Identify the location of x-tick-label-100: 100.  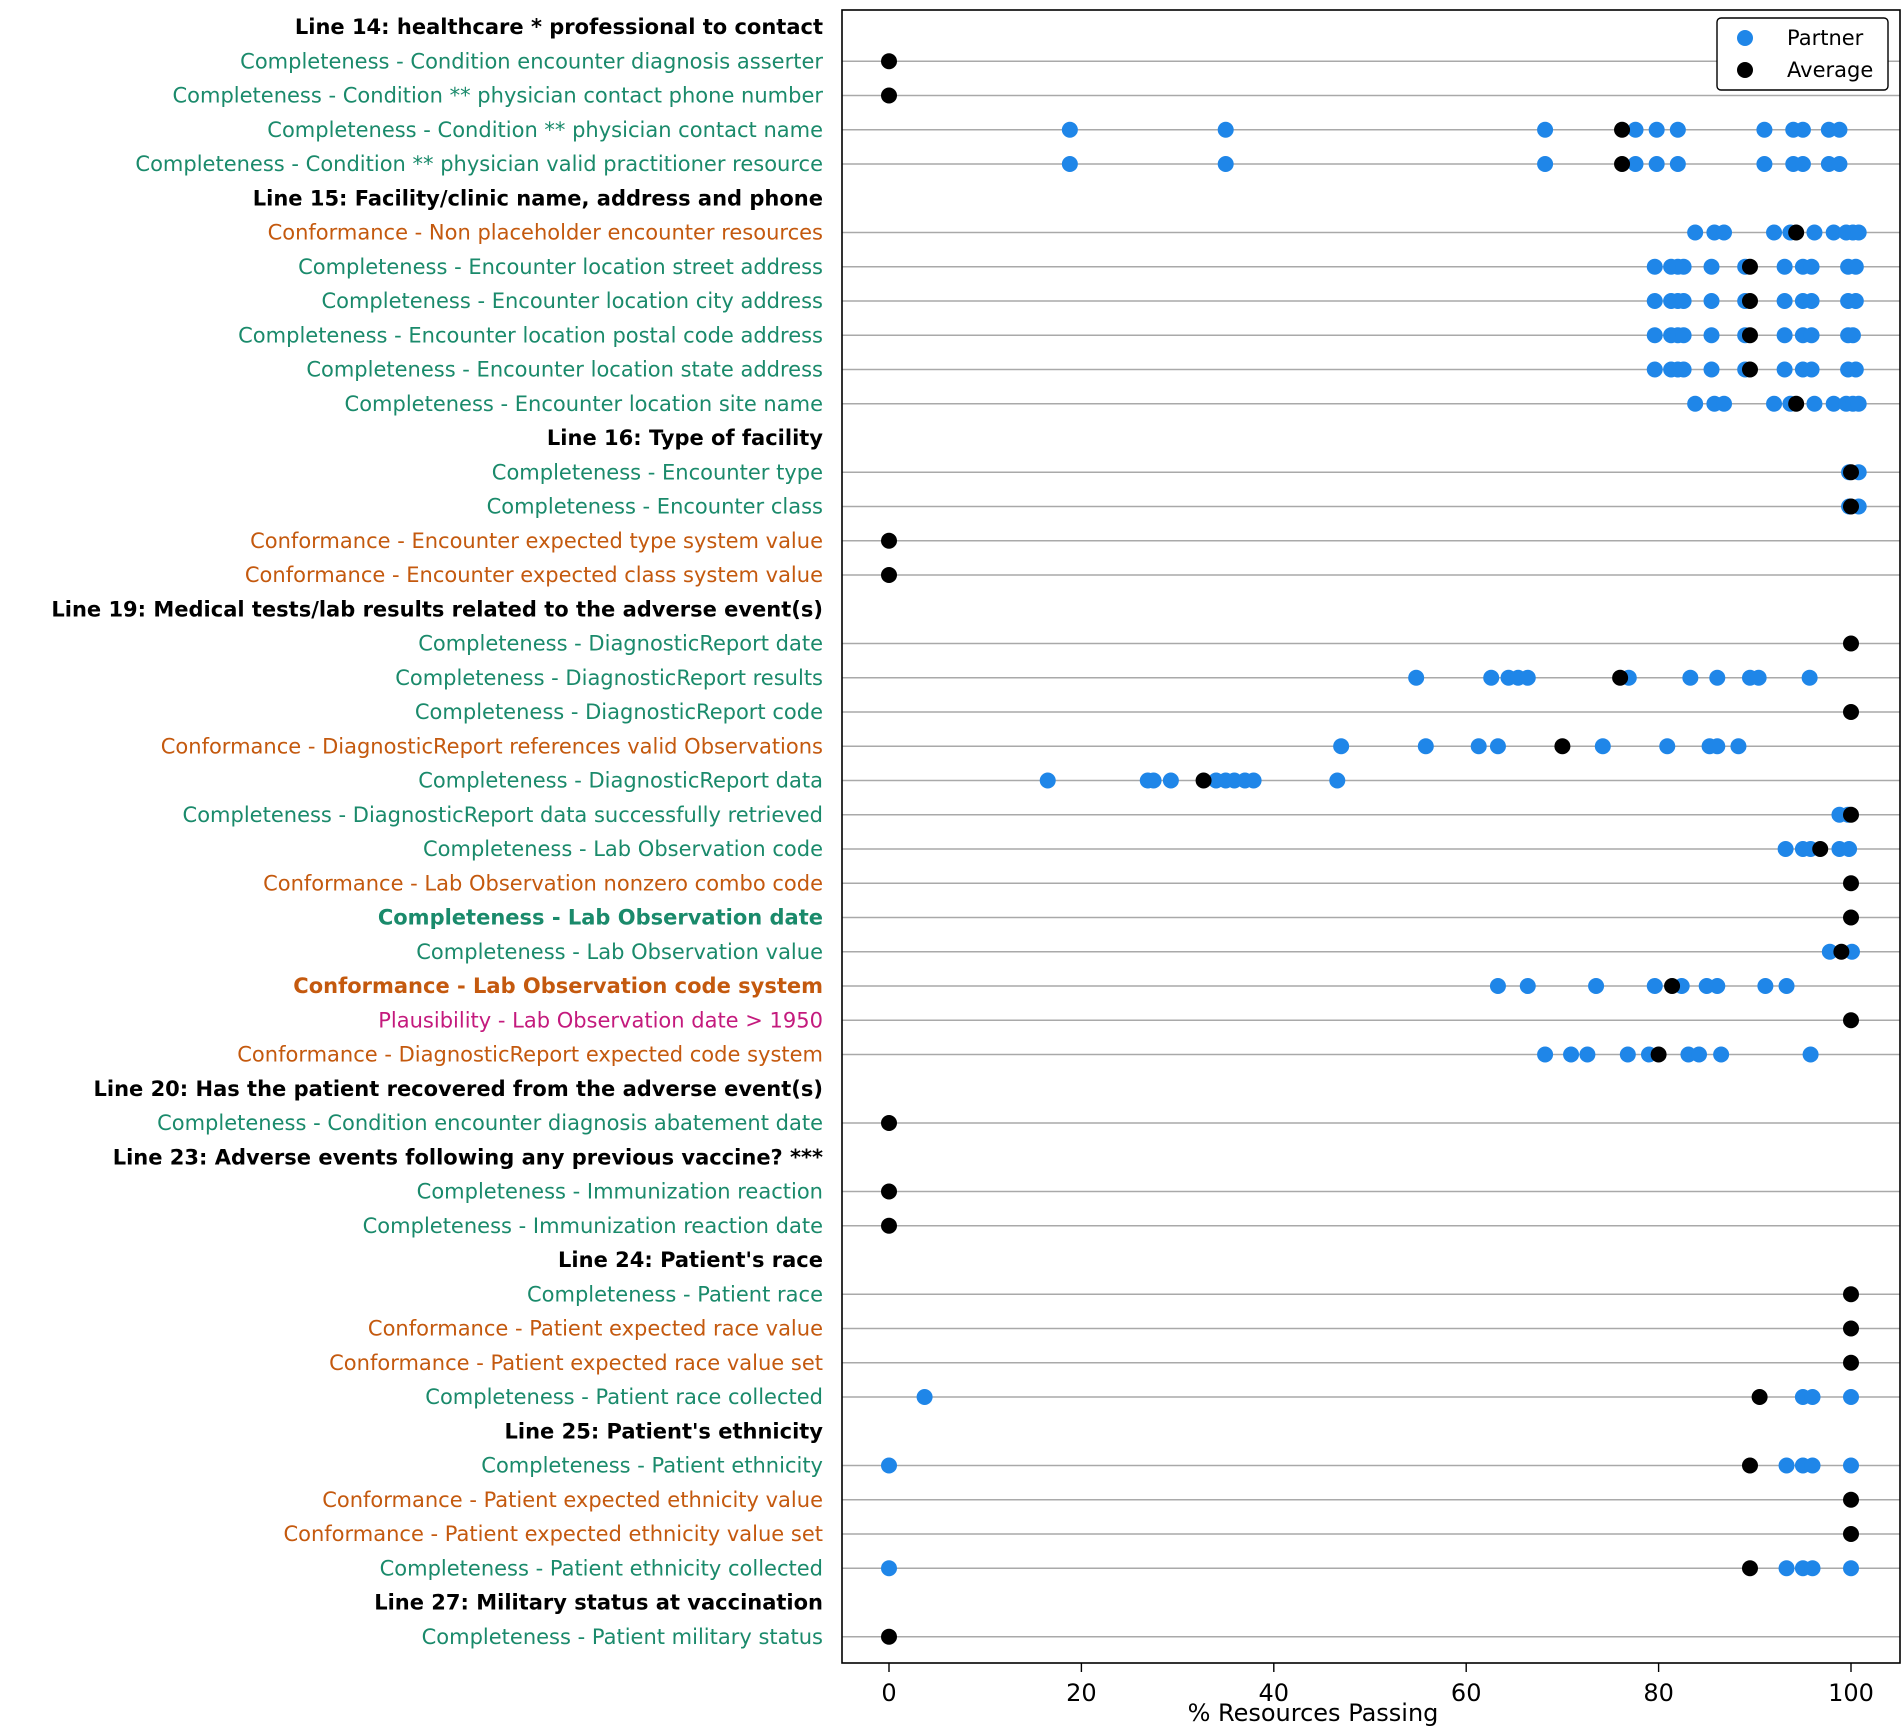
(1851, 1693).